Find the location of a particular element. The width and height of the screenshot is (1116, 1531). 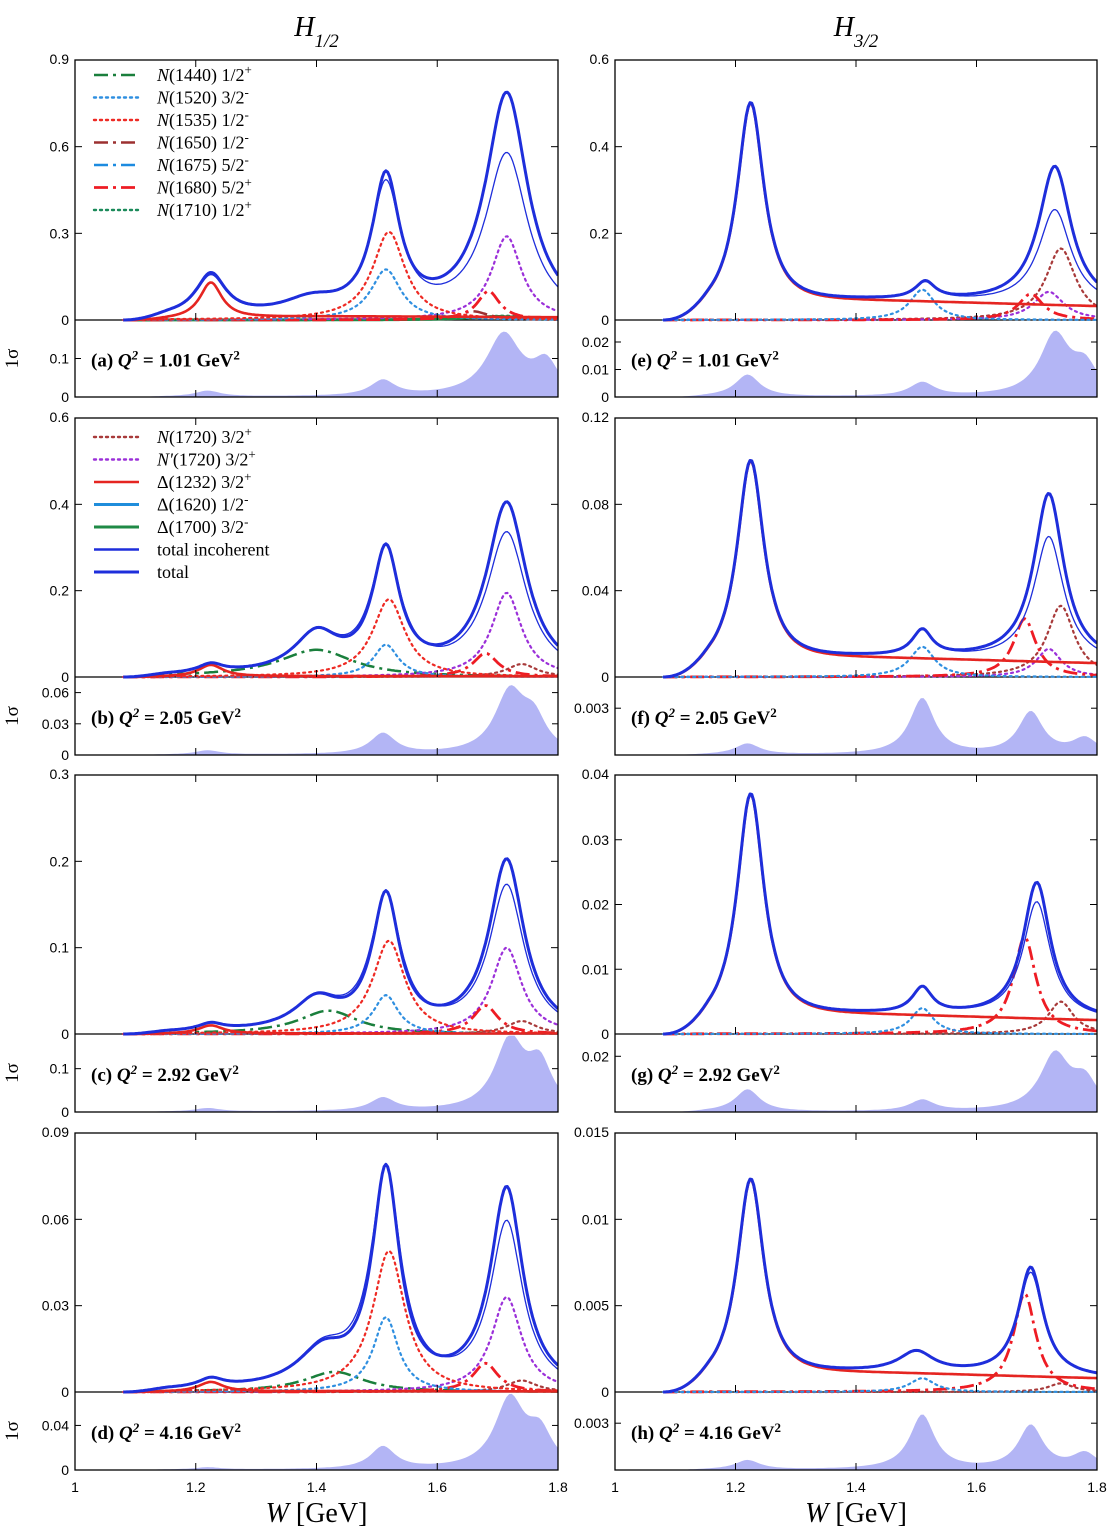

curve-Np1720 is located at coordinates (340, 1345).